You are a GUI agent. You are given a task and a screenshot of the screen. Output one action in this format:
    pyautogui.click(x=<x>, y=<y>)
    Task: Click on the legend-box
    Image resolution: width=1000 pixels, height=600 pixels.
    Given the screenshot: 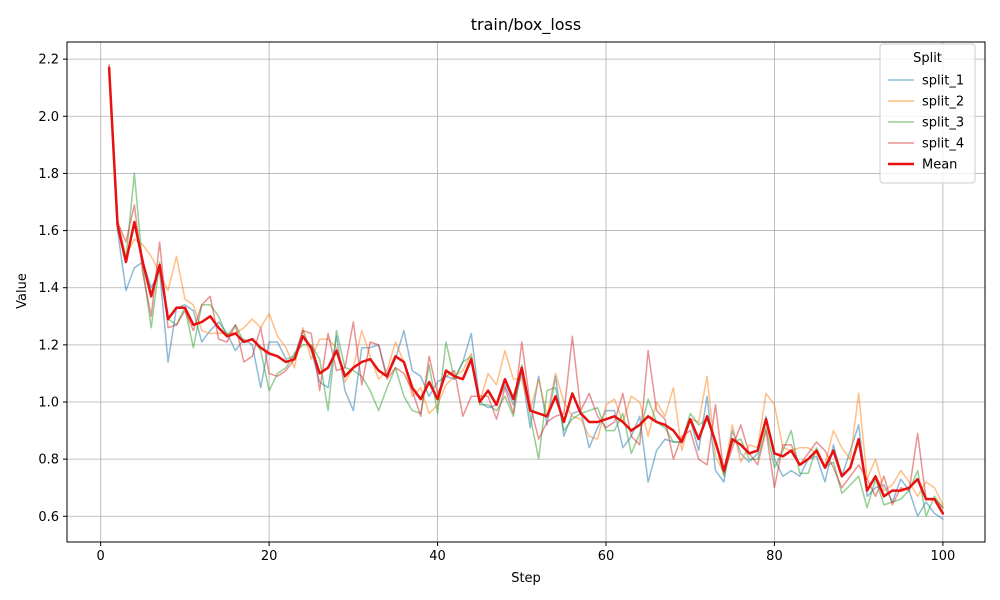 What is the action you would take?
    pyautogui.click(x=927, y=113)
    